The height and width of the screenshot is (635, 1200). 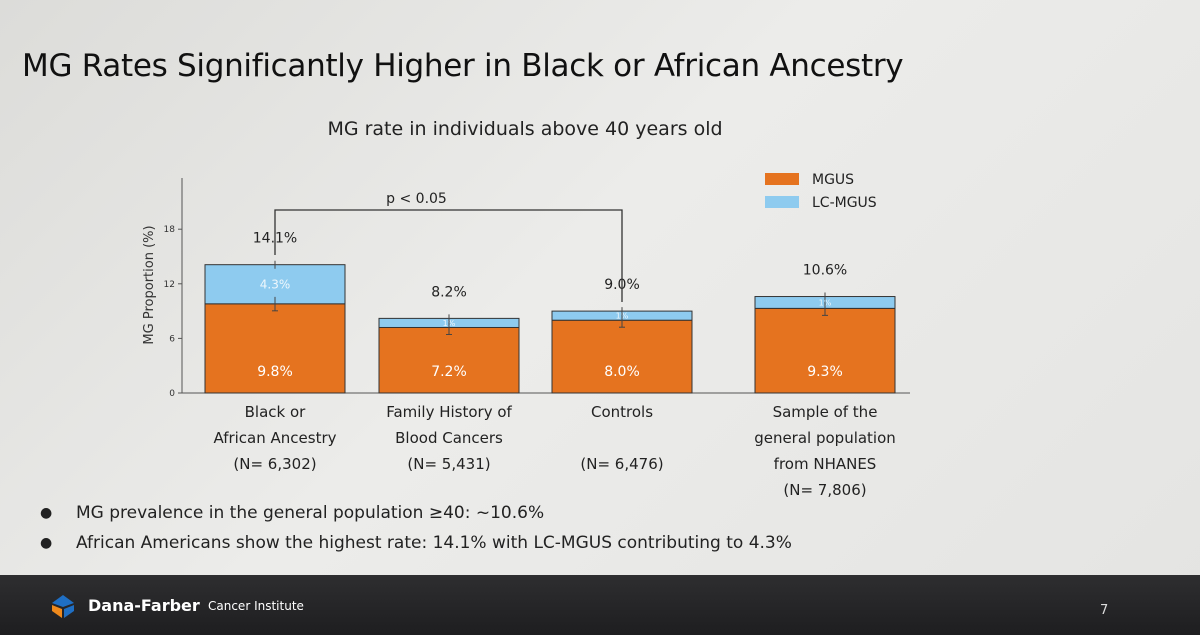 What do you see at coordinates (825, 271) in the screenshot?
I see `data-label-total: 10.6%` at bounding box center [825, 271].